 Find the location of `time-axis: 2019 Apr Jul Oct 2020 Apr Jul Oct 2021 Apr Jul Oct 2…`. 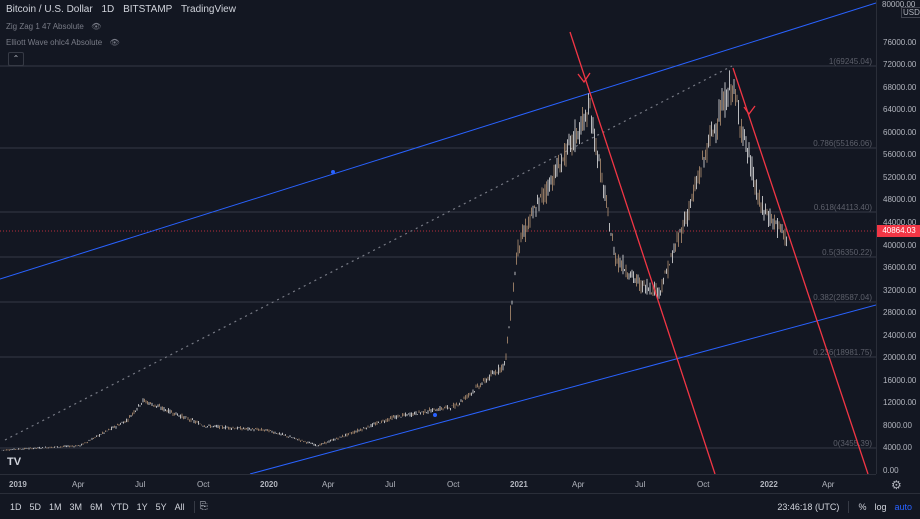

time-axis: 2019 Apr Jul Oct 2020 Apr Jul Oct 2021 Apr Jul Oct 2… is located at coordinates (438, 483).